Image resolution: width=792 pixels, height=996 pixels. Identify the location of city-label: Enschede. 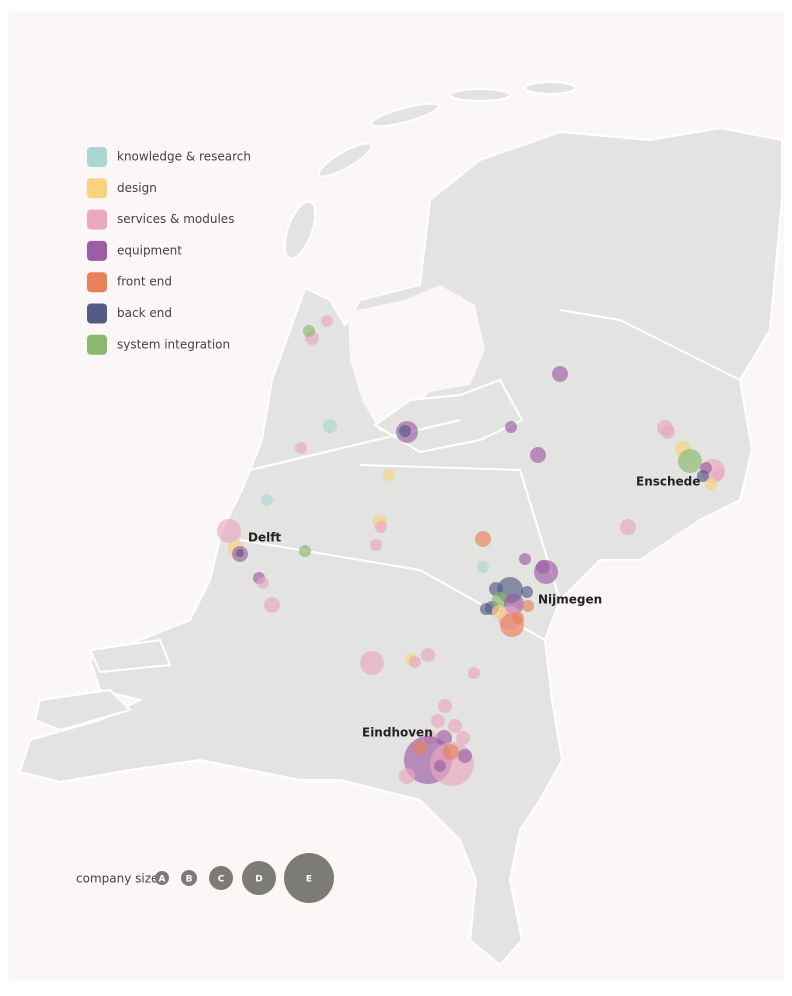
(668, 482).